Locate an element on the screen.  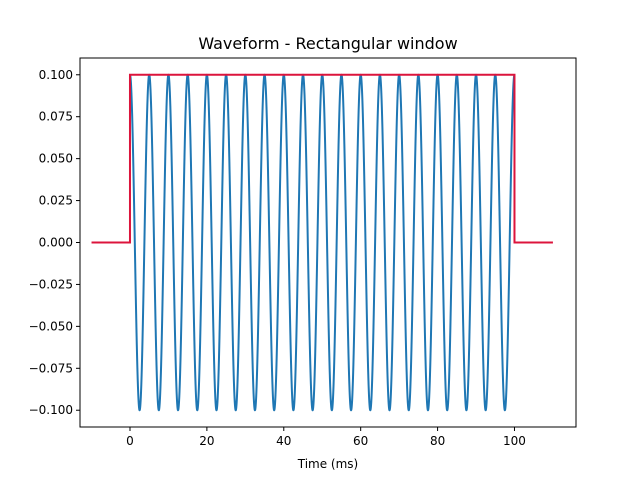
y-tick-label: 0.050 is located at coordinates (56, 159).